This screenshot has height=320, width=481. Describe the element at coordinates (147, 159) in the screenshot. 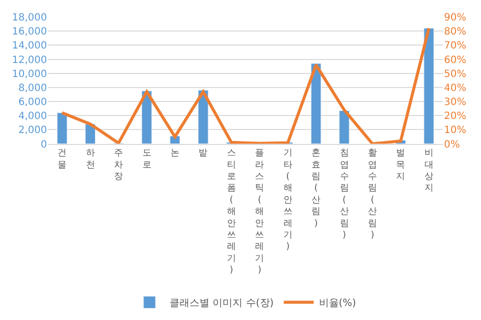

I see `x-tick-label: 도로` at that location.